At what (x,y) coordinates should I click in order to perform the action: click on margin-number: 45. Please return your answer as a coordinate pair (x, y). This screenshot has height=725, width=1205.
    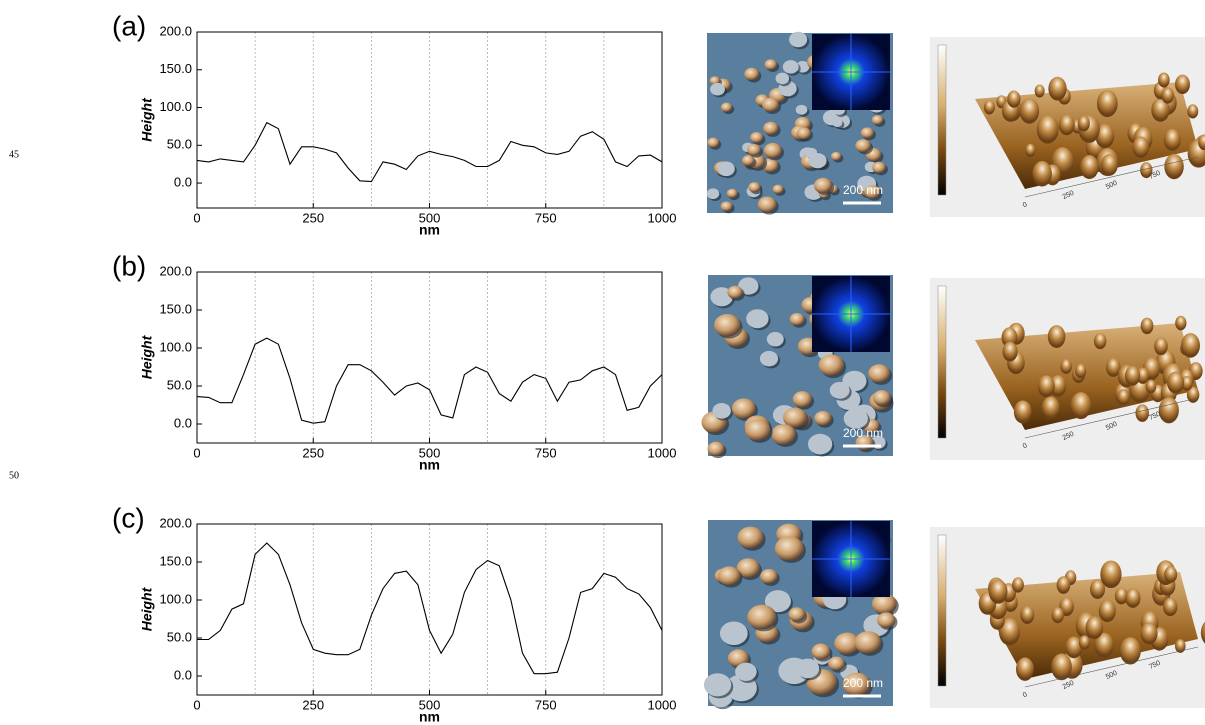
    Looking at the image, I should click on (14, 154).